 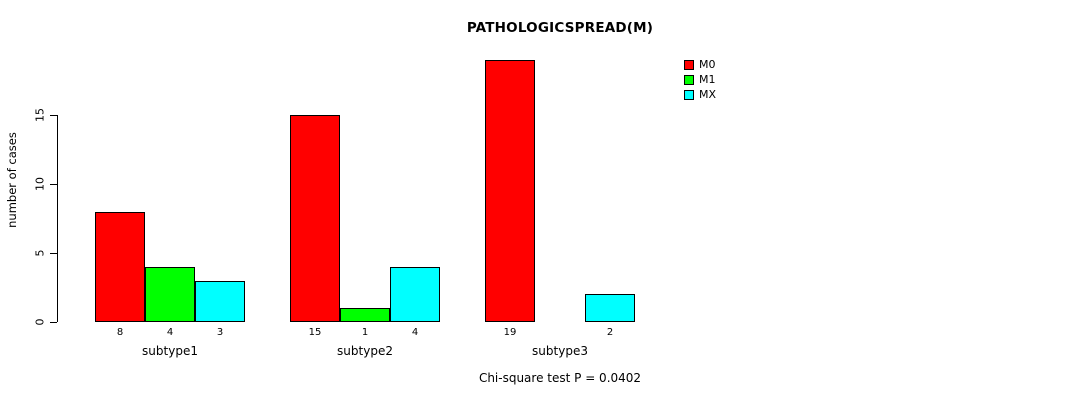 I want to click on annotation-text: Chi-square test P = 0.0402, so click(x=560, y=378).